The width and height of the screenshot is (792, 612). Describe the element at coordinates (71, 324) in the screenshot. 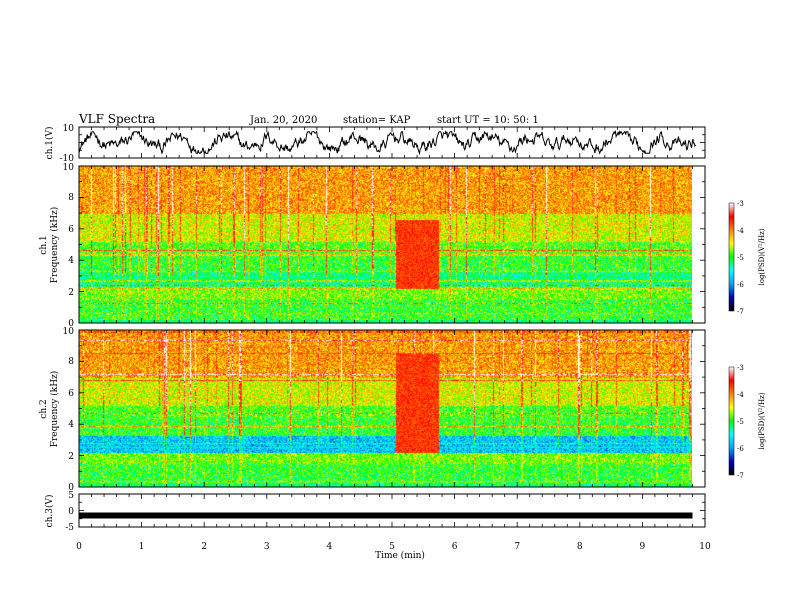

I see `ch1-freq-tick-0: 0` at that location.